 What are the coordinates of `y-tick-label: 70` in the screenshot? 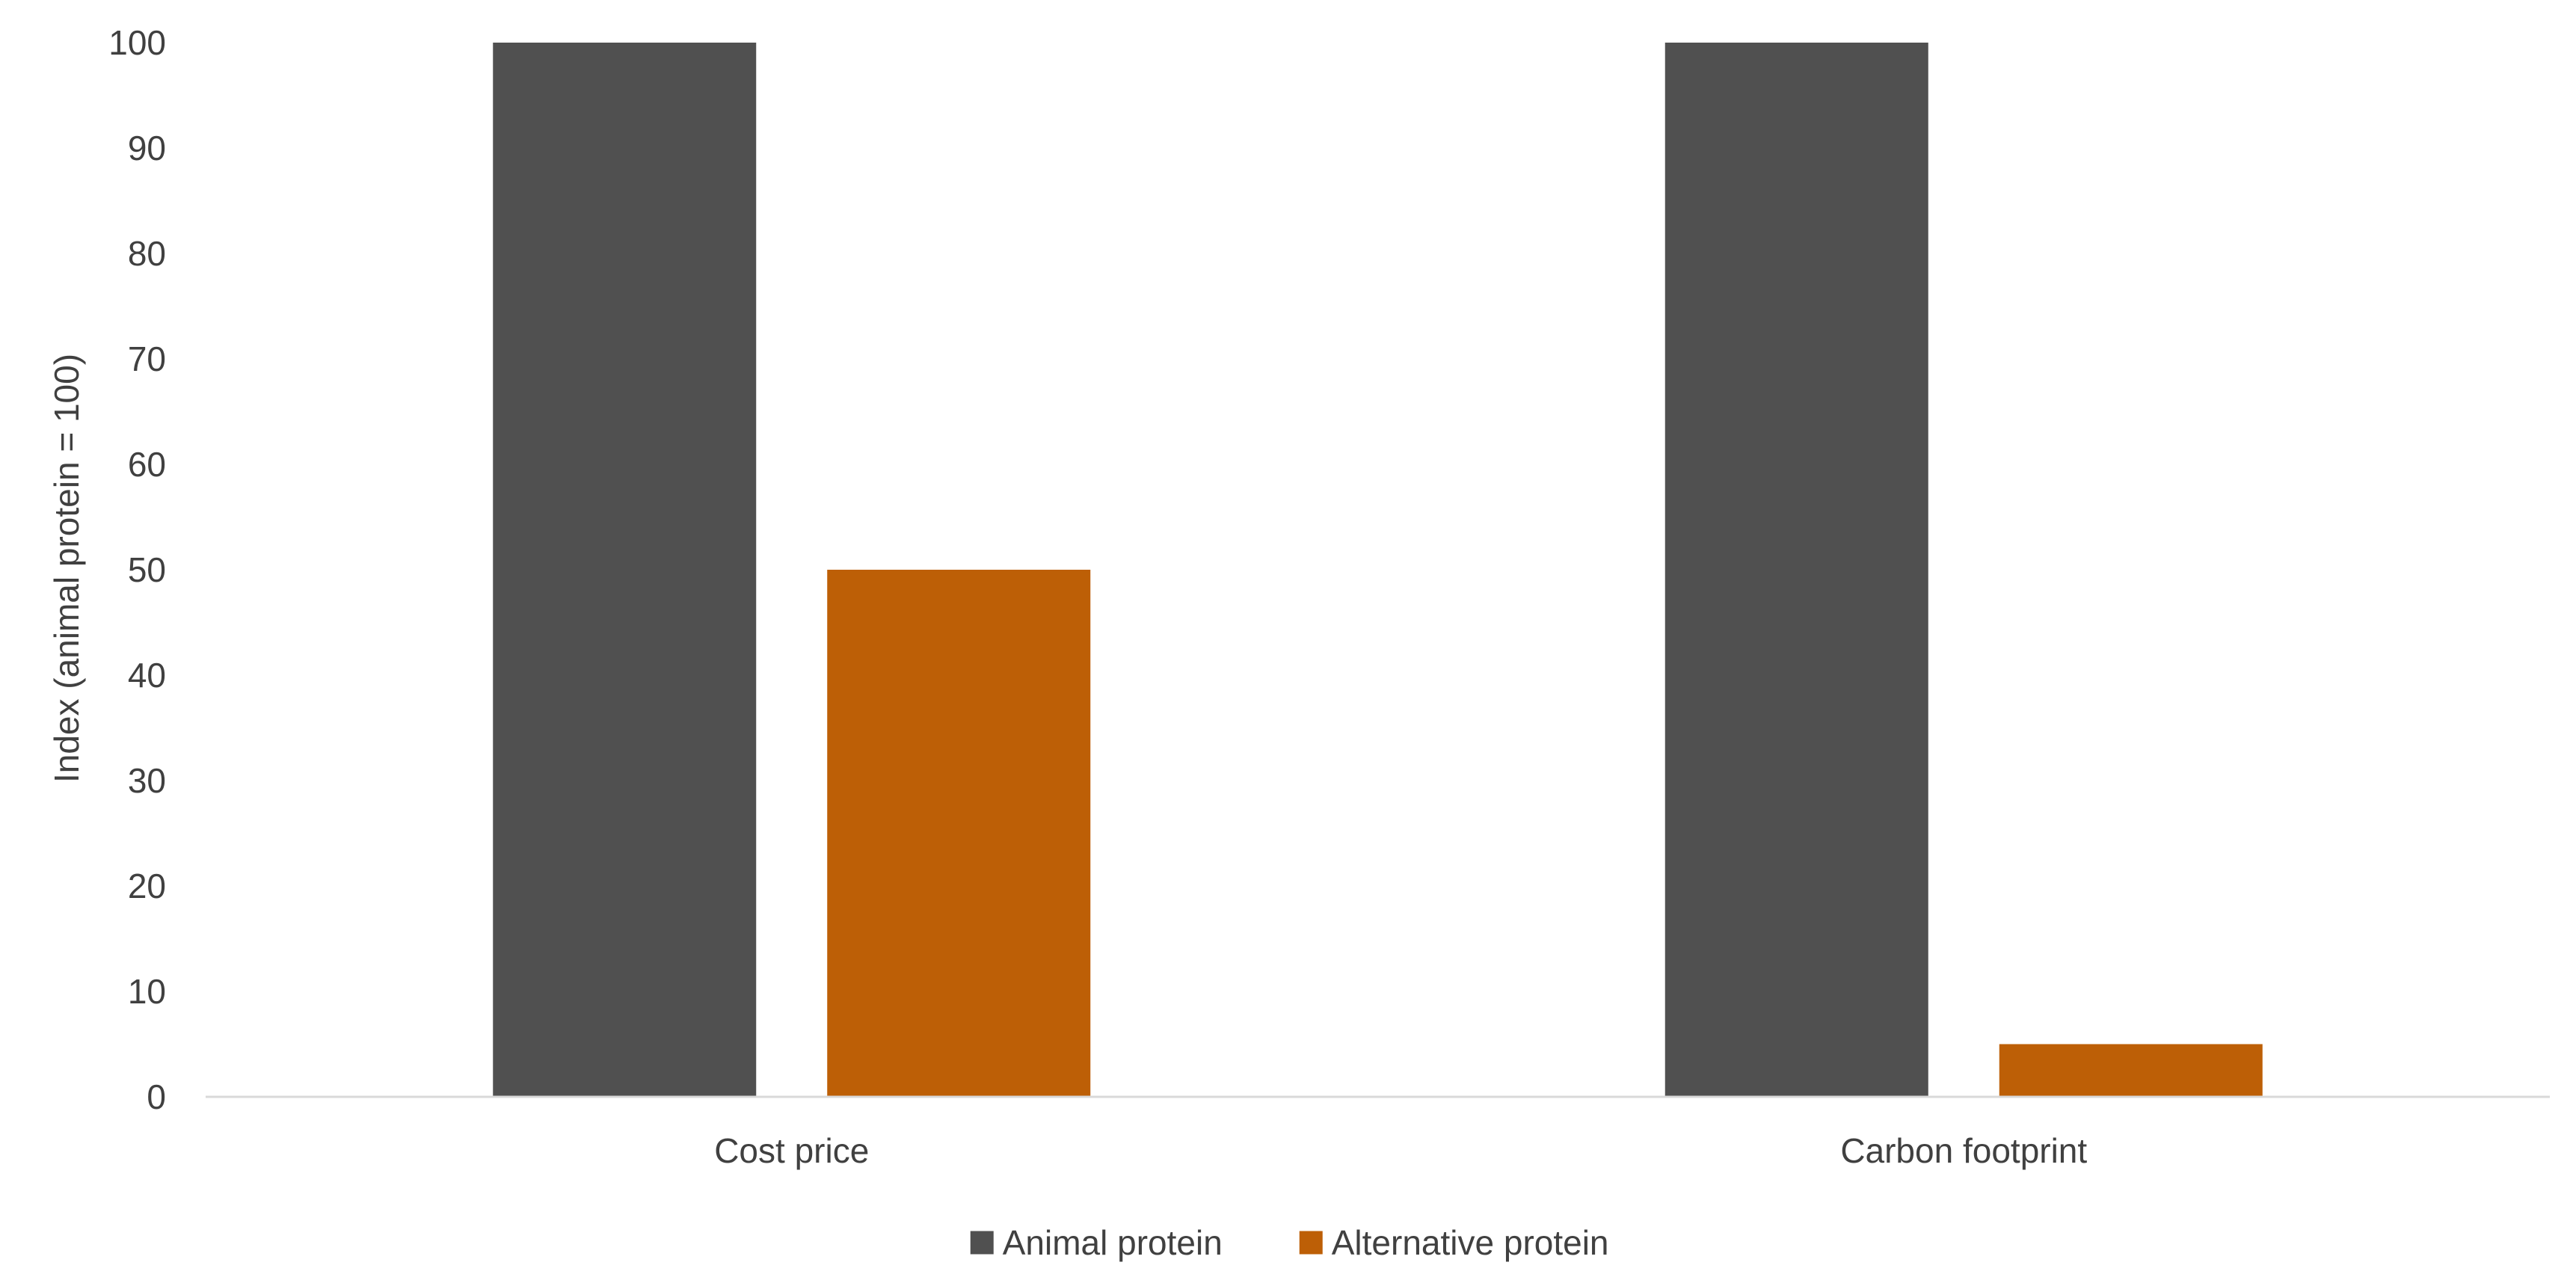 It's located at (147, 358).